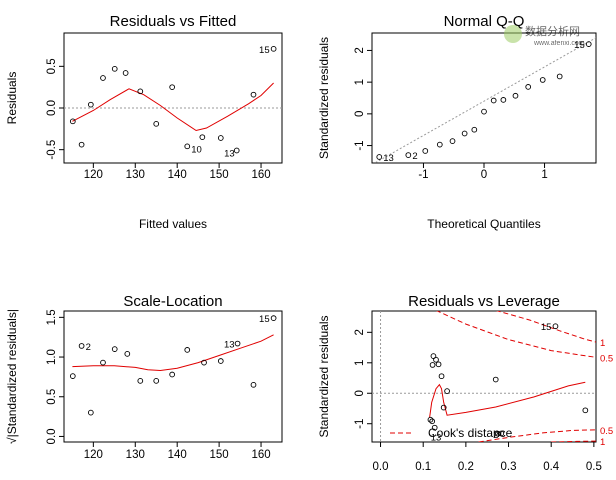 The width and height of the screenshot is (616, 480). What do you see at coordinates (513, 34) in the screenshot?
I see `watermark-logo-icon` at bounding box center [513, 34].